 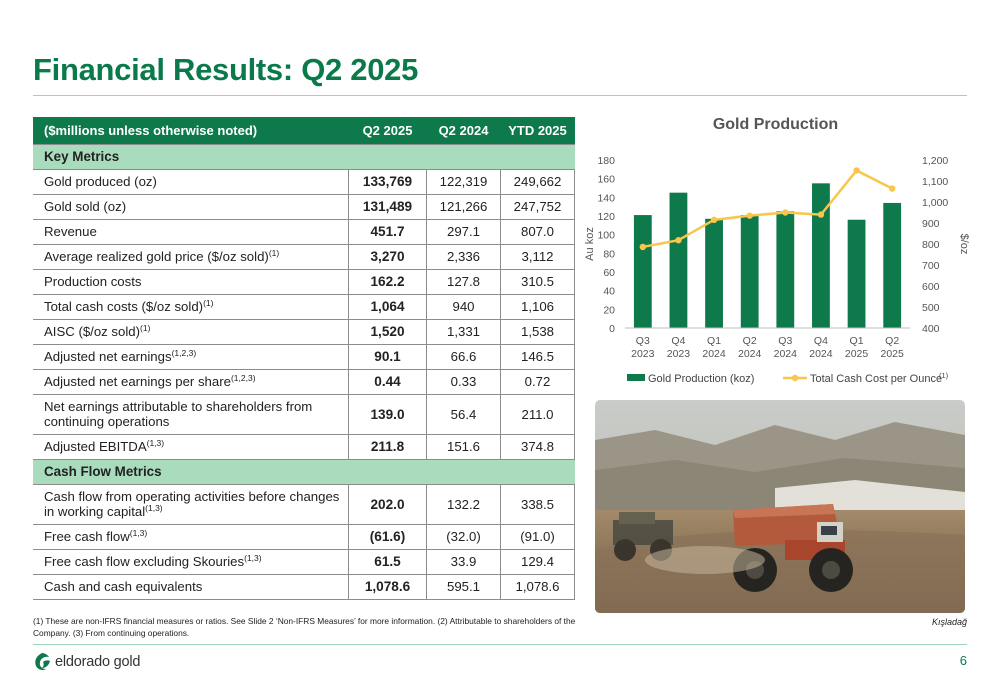 I want to click on cell-q2-2025: 133,769, so click(x=387, y=182).